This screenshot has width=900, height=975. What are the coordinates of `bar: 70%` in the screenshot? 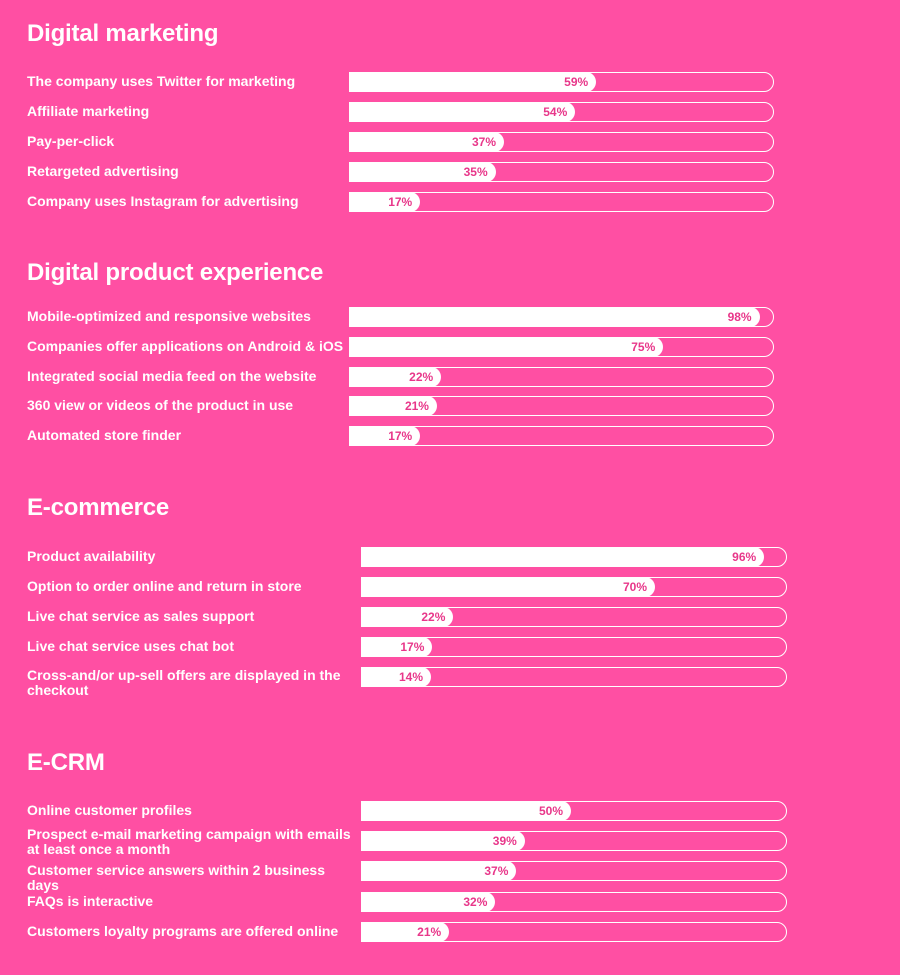 It's located at (508, 587).